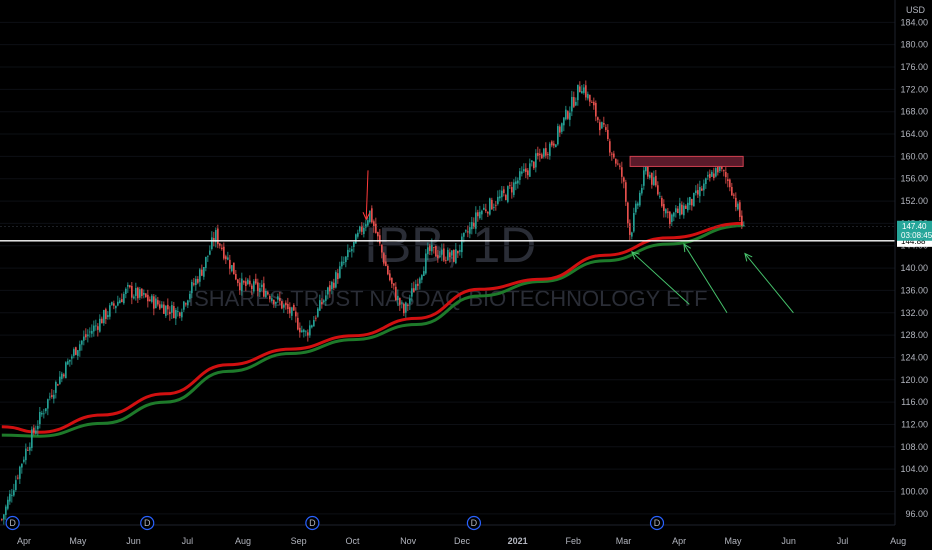 This screenshot has height=550, width=932. I want to click on price-tick-label: 116.00, so click(914, 402).